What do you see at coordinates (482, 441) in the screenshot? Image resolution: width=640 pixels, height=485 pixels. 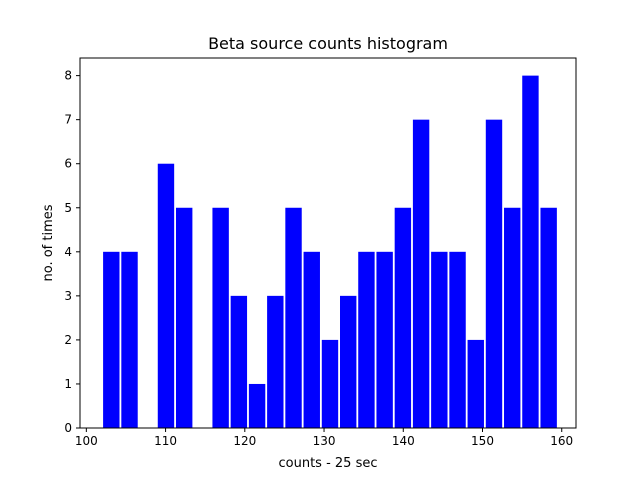 I see `x-tick-label: 150` at bounding box center [482, 441].